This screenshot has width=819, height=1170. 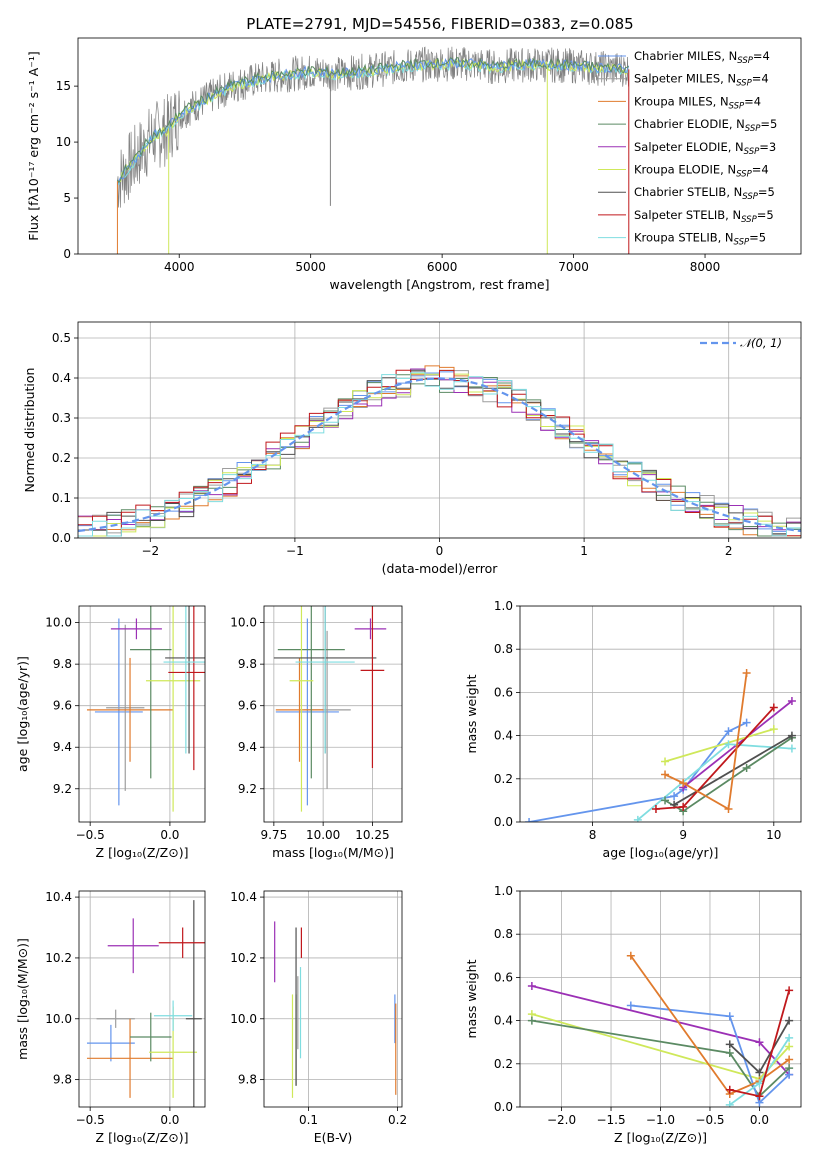 What do you see at coordinates (67, 254) in the screenshot?
I see `y-tick-label: 0` at bounding box center [67, 254].